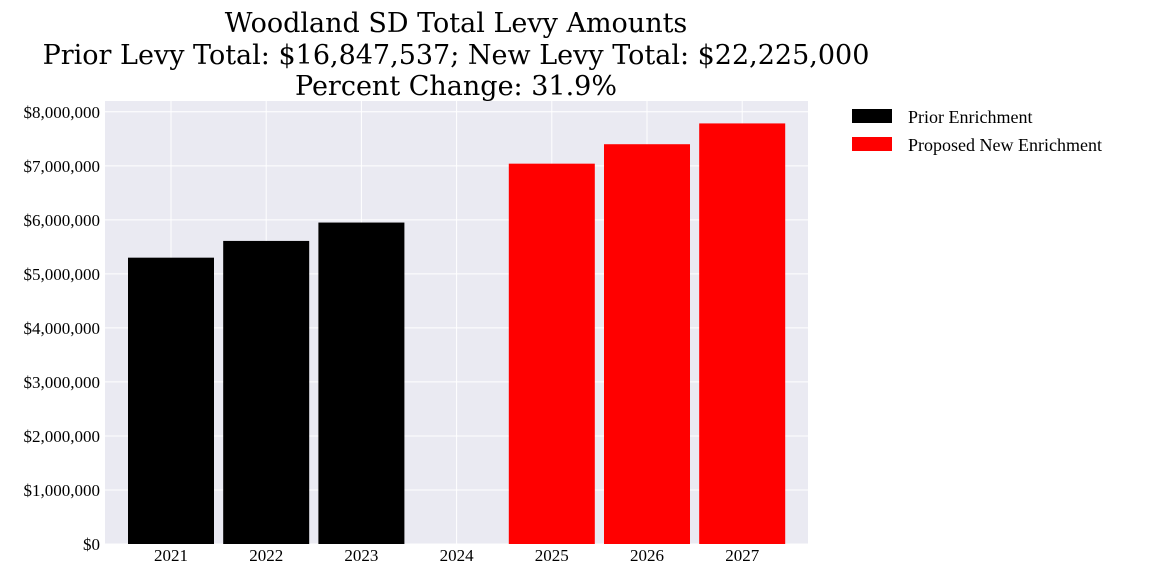 This screenshot has height=576, width=1152. What do you see at coordinates (977, 131) in the screenshot?
I see `legend: Prior Enrichment Proposed New Enrichment` at bounding box center [977, 131].